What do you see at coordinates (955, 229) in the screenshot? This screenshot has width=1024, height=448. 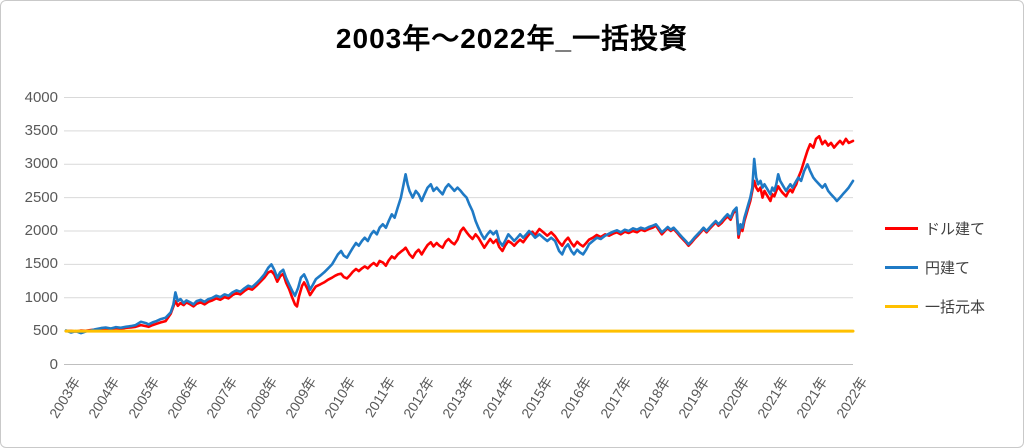 I see `legend-label-dollar: ドル建て` at bounding box center [955, 229].